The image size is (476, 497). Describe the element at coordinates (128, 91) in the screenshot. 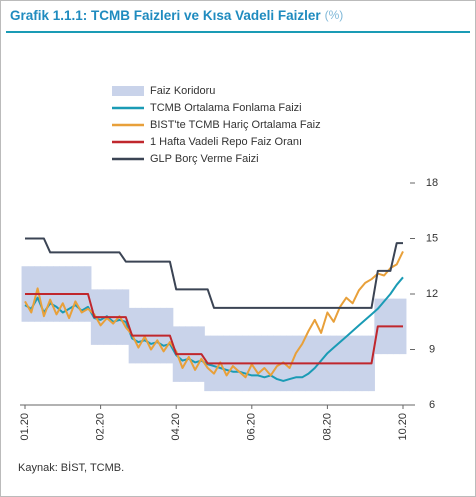

I see `legend-swatch` at that location.